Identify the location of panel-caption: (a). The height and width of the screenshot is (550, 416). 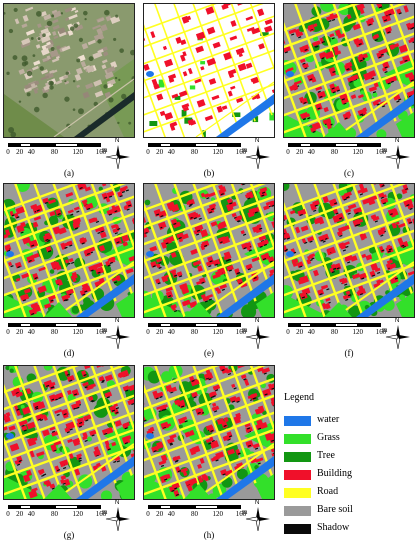
(69, 173).